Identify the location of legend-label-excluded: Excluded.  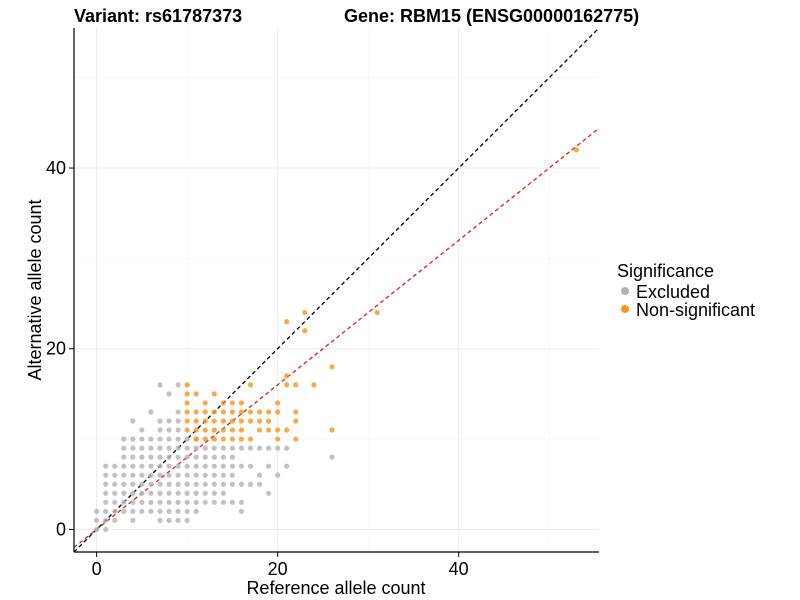
(673, 292).